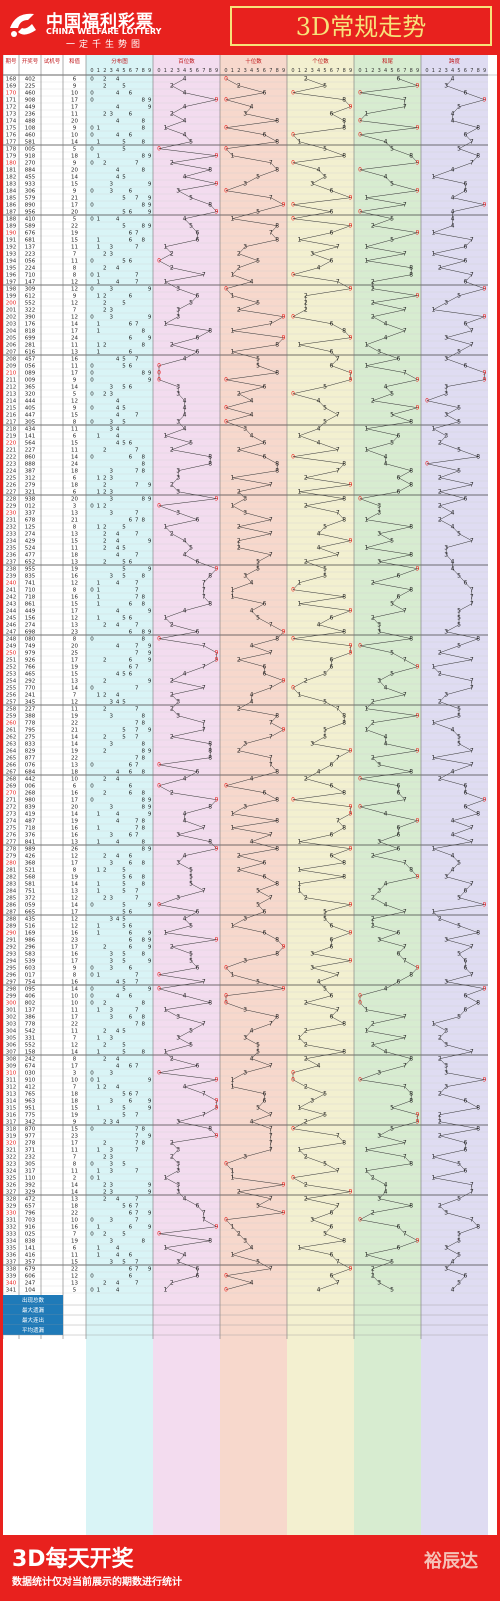 This screenshot has width=500, height=1601. I want to click on trend-point-span: 1, so click(433, 177).